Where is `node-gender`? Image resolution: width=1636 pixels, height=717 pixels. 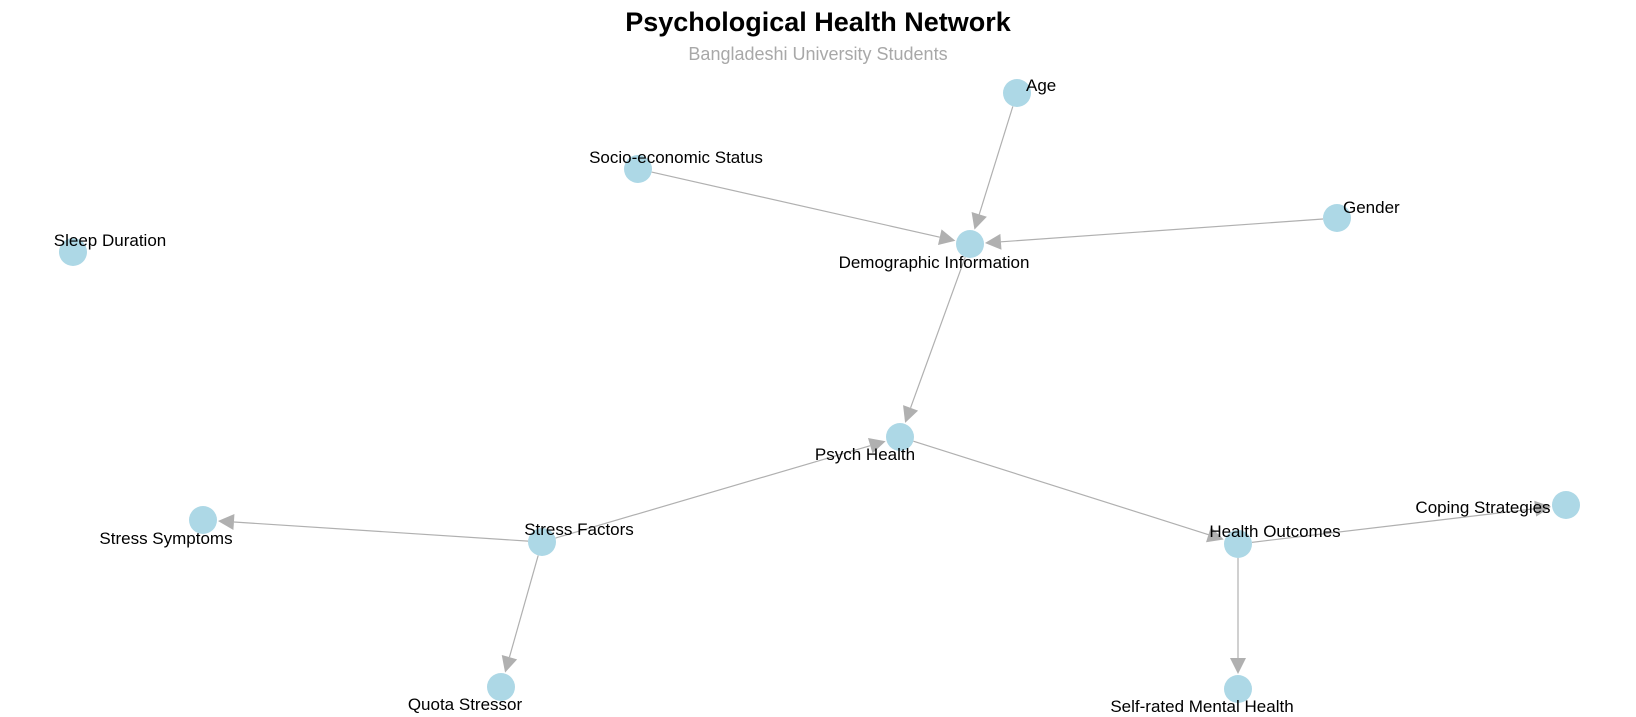
node-gender is located at coordinates (1337, 218).